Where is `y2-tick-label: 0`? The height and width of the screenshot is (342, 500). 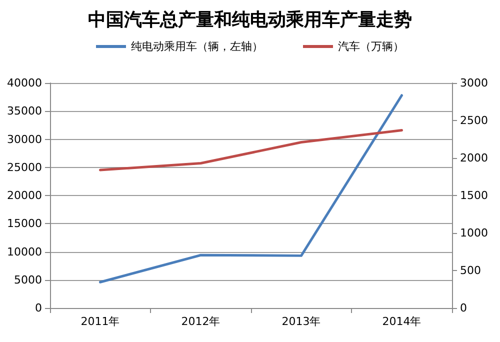
y2-tick-label: 0 is located at coordinates (463, 308).